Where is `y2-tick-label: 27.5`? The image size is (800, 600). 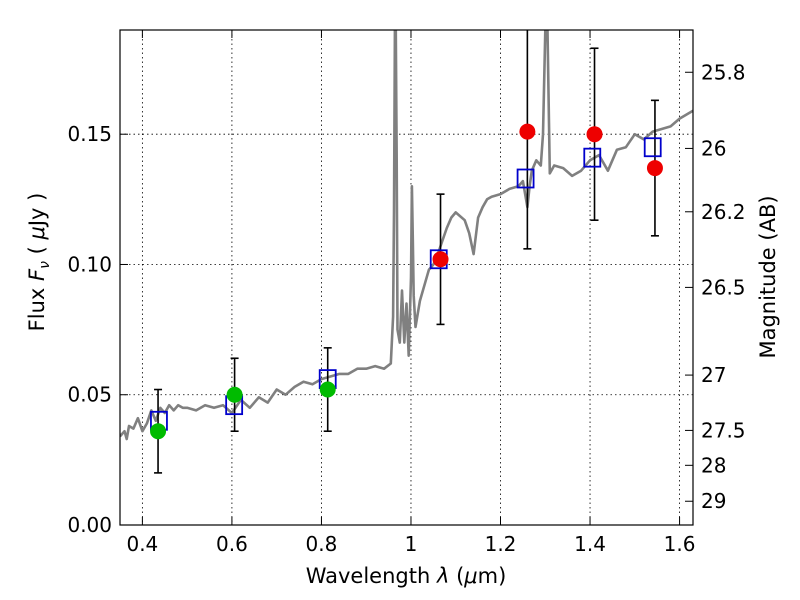
y2-tick-label: 27.5 is located at coordinates (723, 430).